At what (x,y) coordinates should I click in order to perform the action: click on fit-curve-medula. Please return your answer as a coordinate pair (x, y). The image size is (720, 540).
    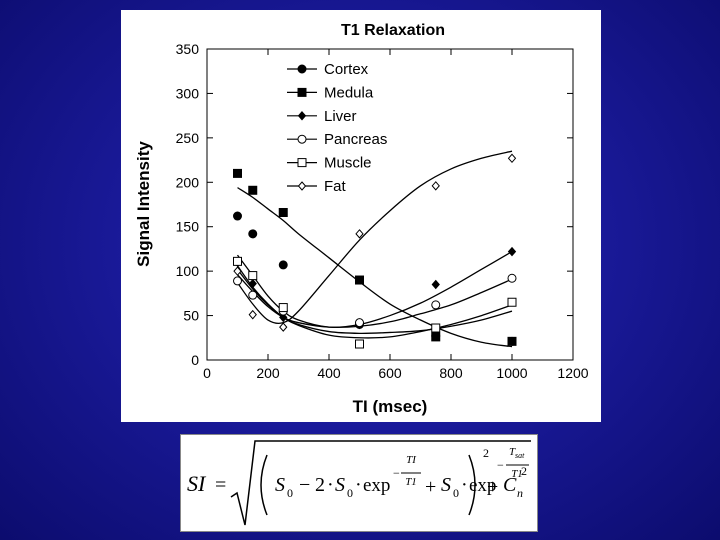
    Looking at the image, I should click on (375, 267).